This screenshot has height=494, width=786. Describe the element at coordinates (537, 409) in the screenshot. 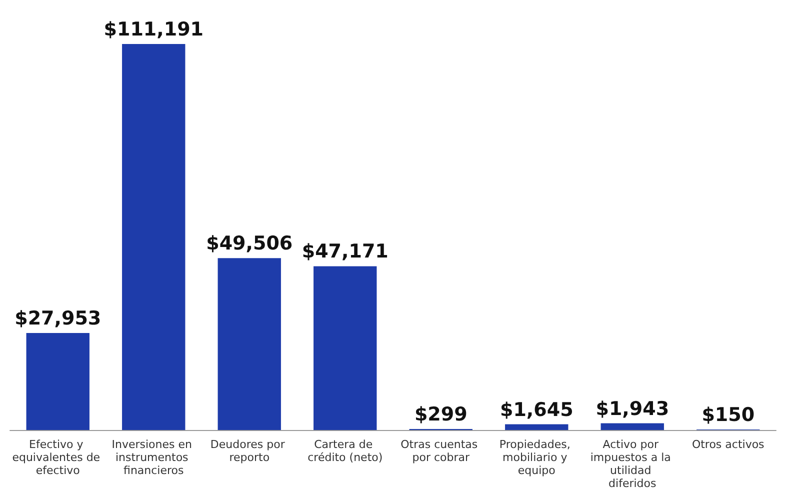

I see `data-label: $1,645` at that location.